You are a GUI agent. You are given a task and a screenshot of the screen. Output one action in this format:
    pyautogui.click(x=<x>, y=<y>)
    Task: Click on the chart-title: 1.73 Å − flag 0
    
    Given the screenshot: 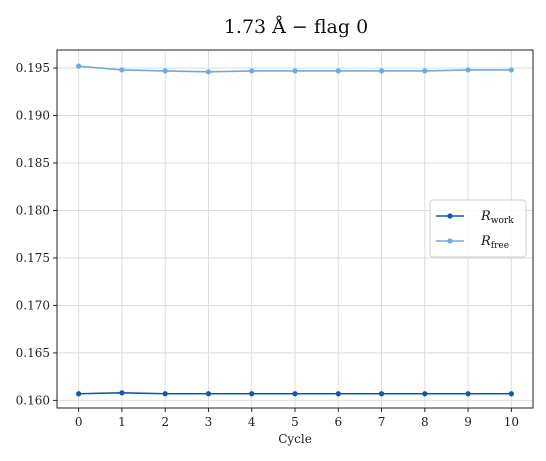 What is the action you would take?
    pyautogui.click(x=296, y=27)
    